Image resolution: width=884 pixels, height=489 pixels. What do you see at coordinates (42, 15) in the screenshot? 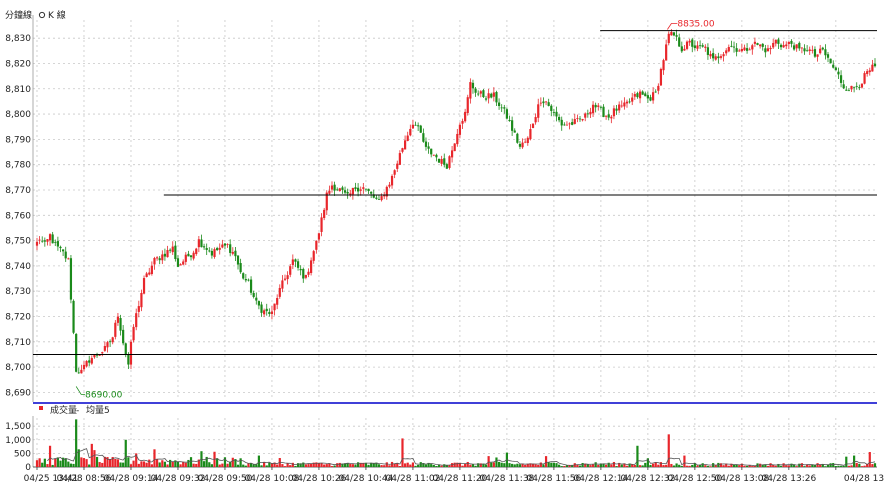
I see `kline-radio-icon` at bounding box center [42, 15].